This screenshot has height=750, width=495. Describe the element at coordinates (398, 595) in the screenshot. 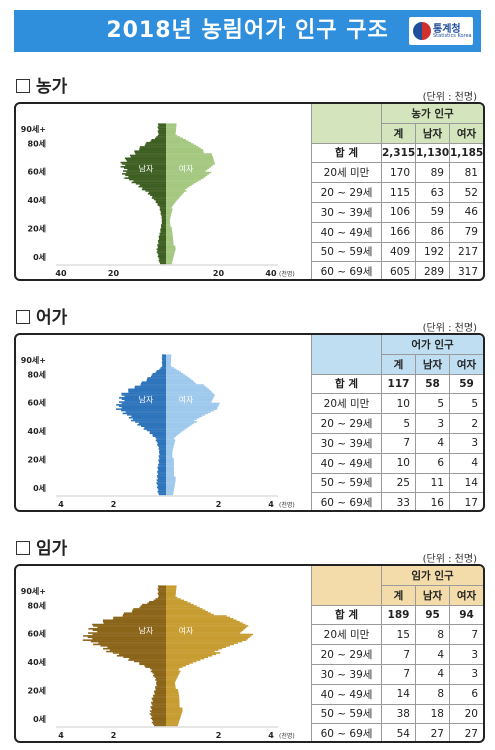

I see `column-header: 계` at that location.